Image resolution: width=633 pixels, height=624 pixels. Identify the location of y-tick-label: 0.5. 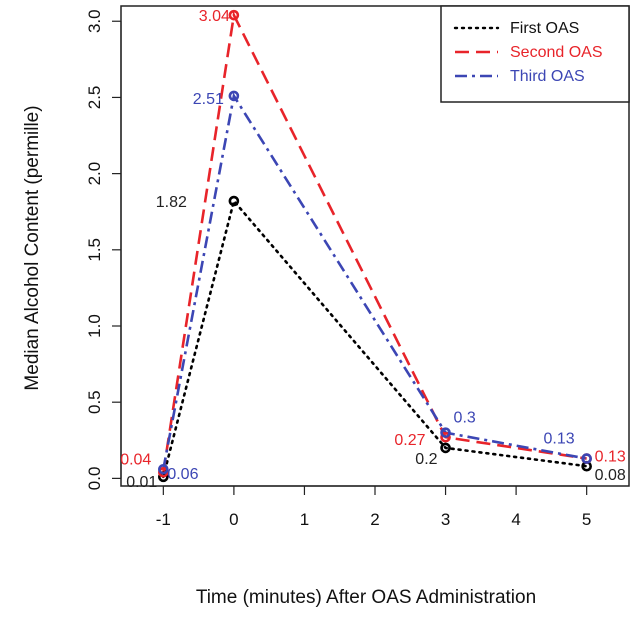
(94, 402).